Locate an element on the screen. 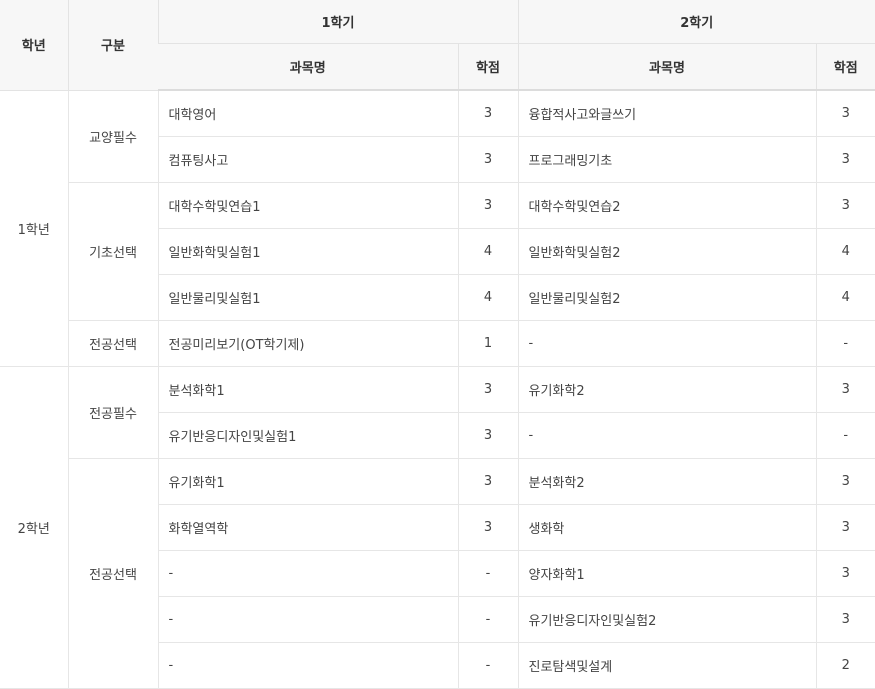 Image resolution: width=875 pixels, height=689 pixels. semester1-course-name: 분석화학1 is located at coordinates (307, 389).